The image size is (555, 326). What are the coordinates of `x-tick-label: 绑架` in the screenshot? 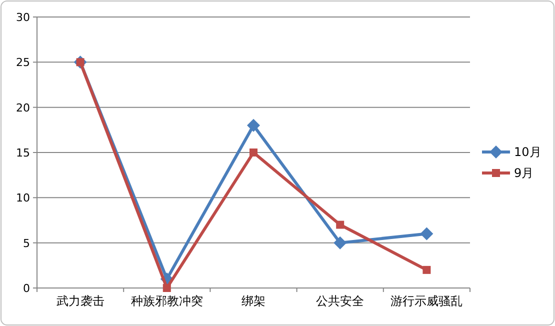 It's located at (254, 301).